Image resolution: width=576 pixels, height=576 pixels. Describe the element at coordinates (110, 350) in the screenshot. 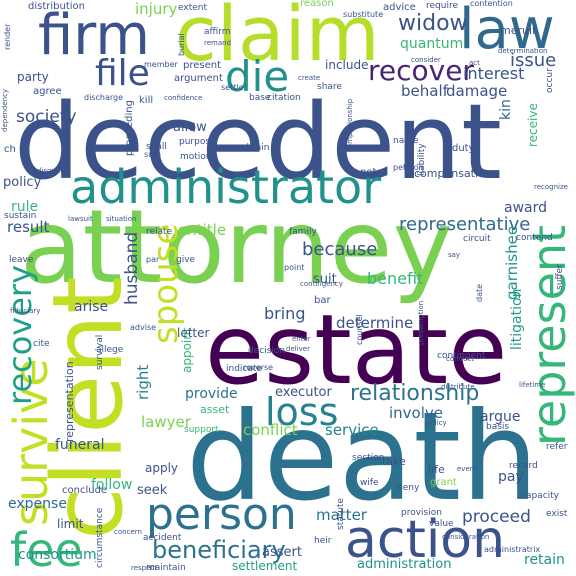

I see `word-allege: allege` at that location.